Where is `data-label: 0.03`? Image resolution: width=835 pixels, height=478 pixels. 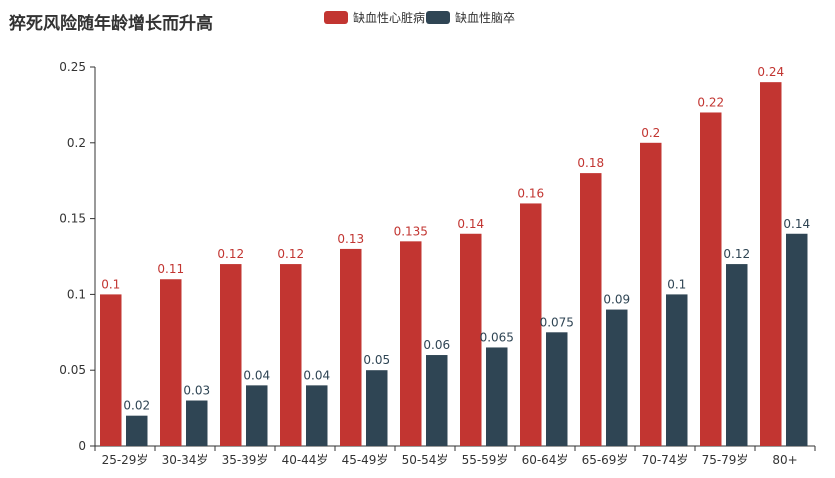
data-label: 0.03 is located at coordinates (196, 391).